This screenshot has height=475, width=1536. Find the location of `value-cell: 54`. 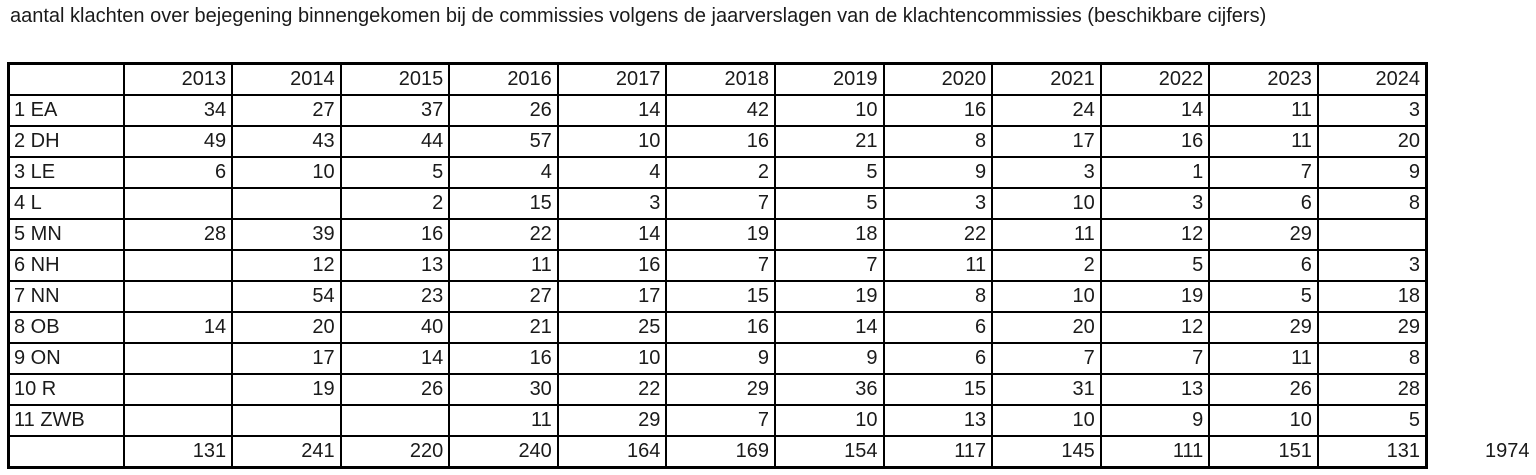

value-cell: 54 is located at coordinates (286, 296).